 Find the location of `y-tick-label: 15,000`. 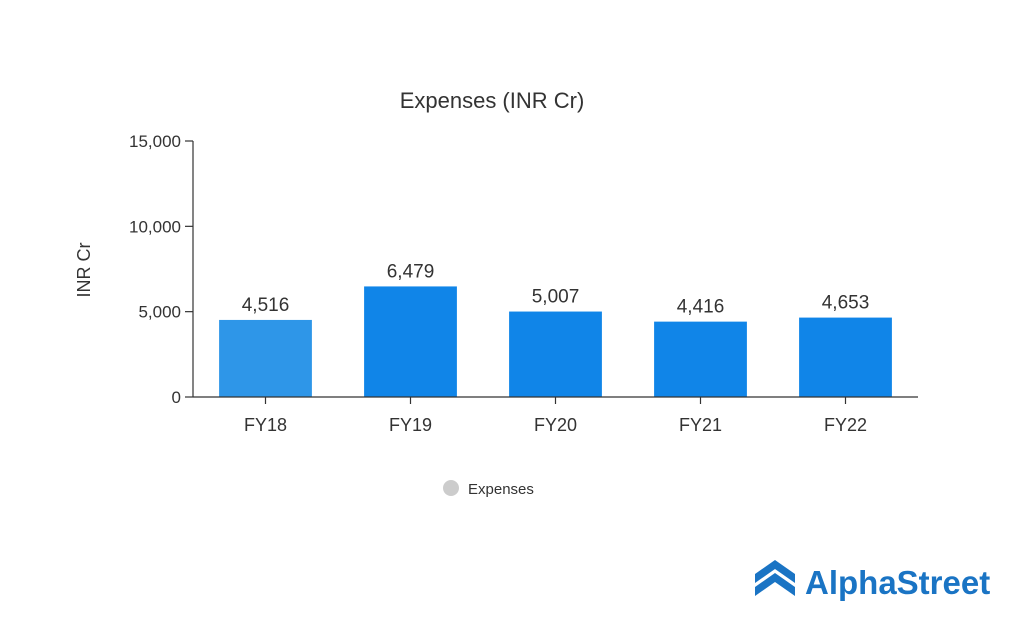

y-tick-label: 15,000 is located at coordinates (155, 141).